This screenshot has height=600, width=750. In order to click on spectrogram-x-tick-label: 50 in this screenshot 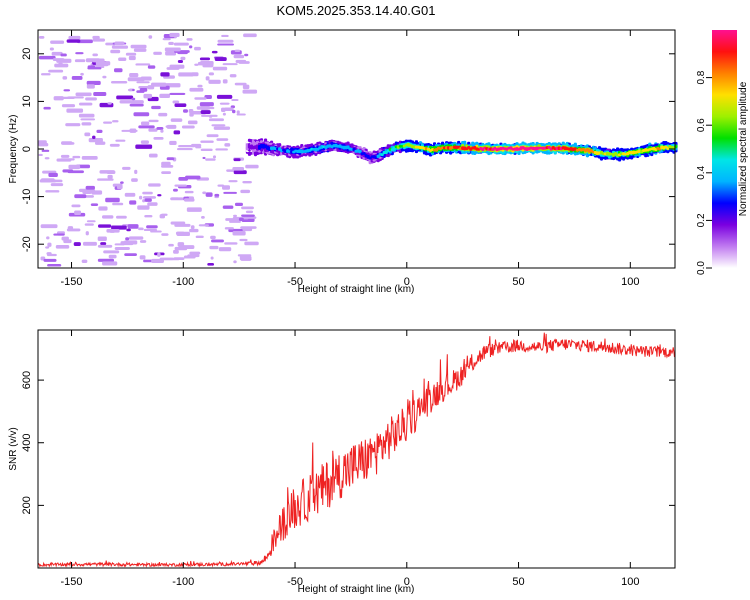, I will do `click(518, 282)`.